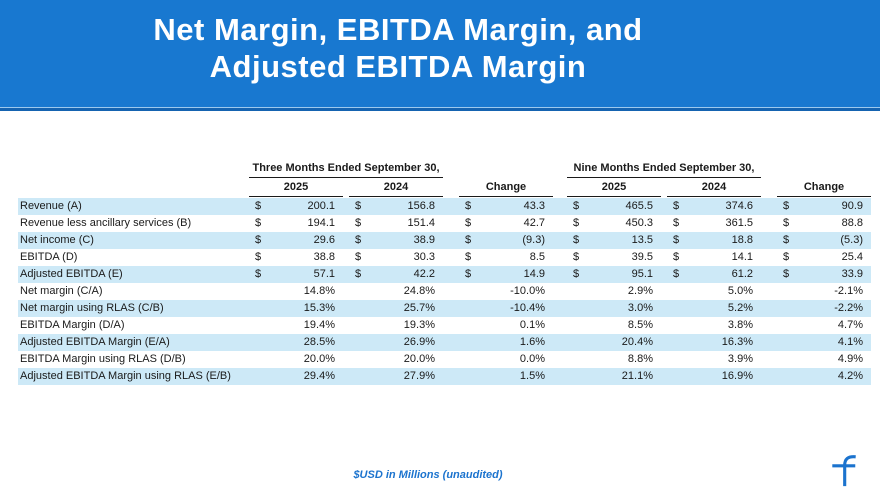  Describe the element at coordinates (319, 376) in the screenshot. I see `cell-value: 29.4%` at that location.